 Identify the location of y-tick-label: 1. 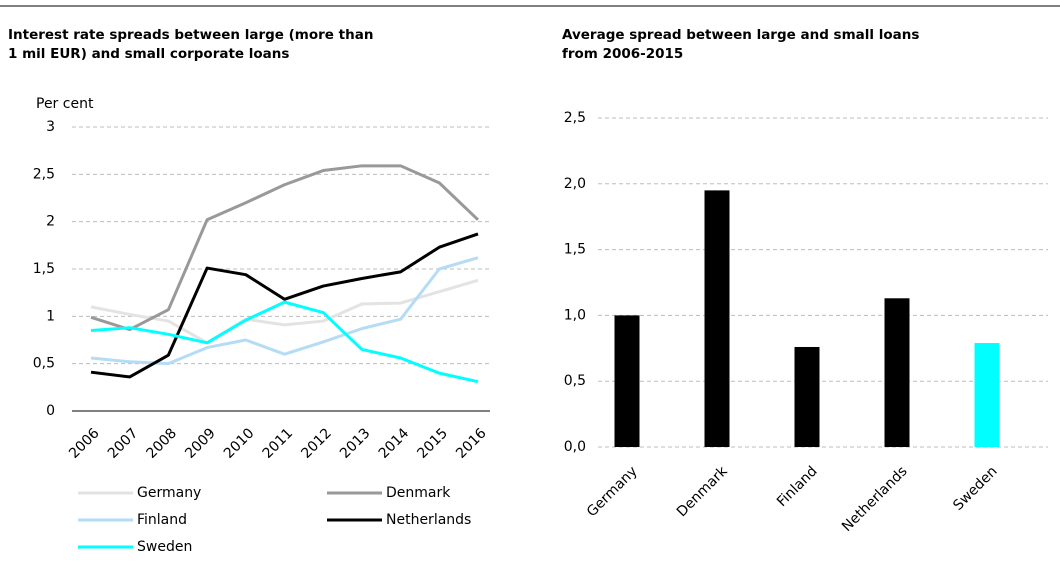
(50, 316).